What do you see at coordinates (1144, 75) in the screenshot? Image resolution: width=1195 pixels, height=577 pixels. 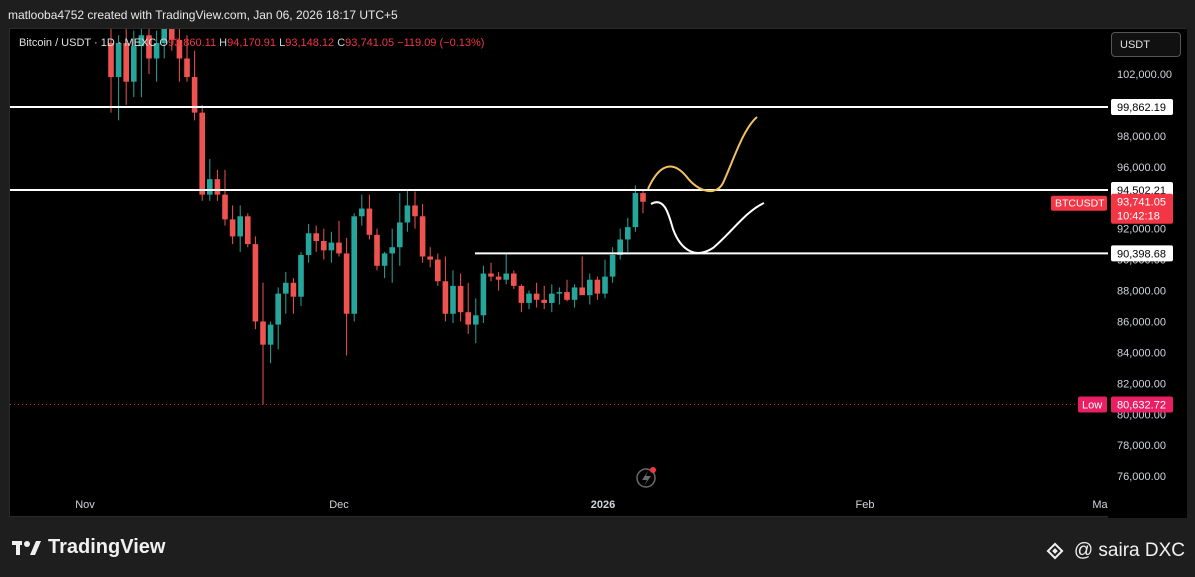 I see `y-tick-label: 102,000.00` at bounding box center [1144, 75].